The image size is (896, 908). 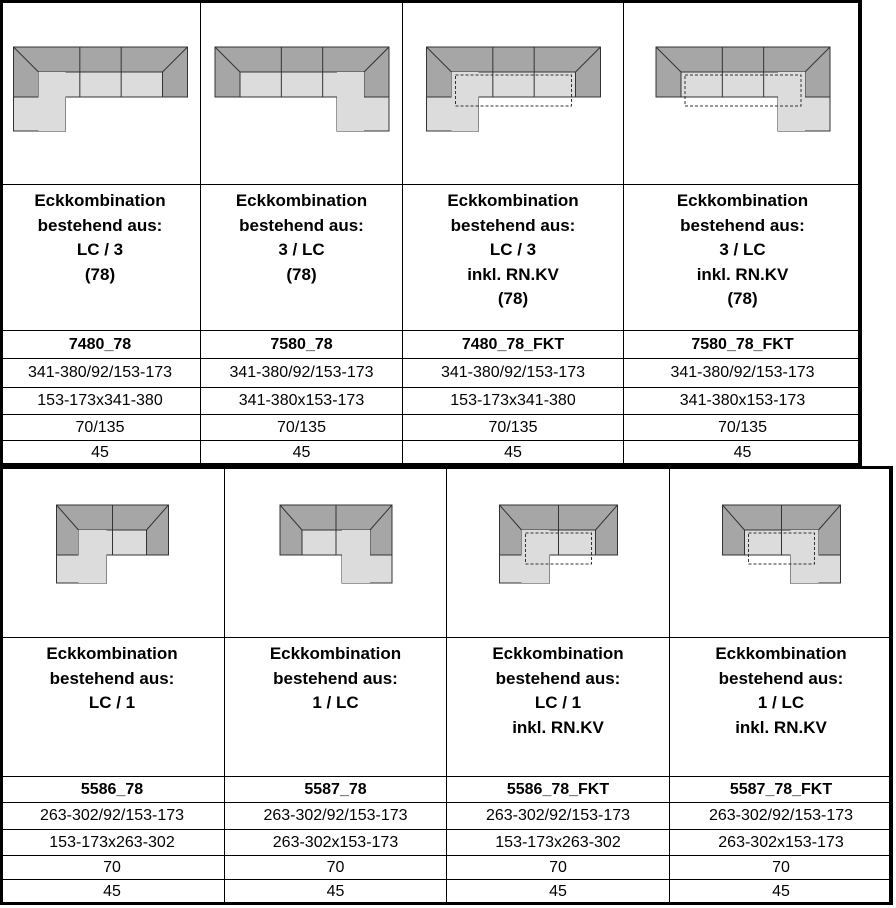 I want to click on code: 7480_78_FKT, so click(x=513, y=345).